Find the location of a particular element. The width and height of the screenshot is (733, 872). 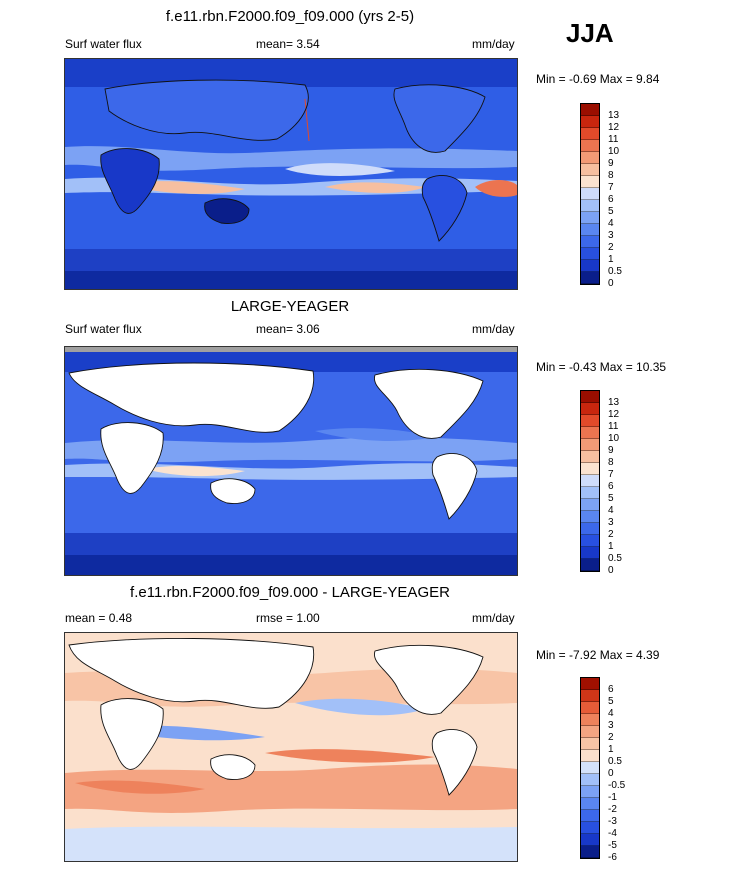

panel-3-colorbar: 6 5 4 3 2 1 0.5 0 -0.5 -1 -2 -3 -4 -5 -6 is located at coordinates (602, 770).